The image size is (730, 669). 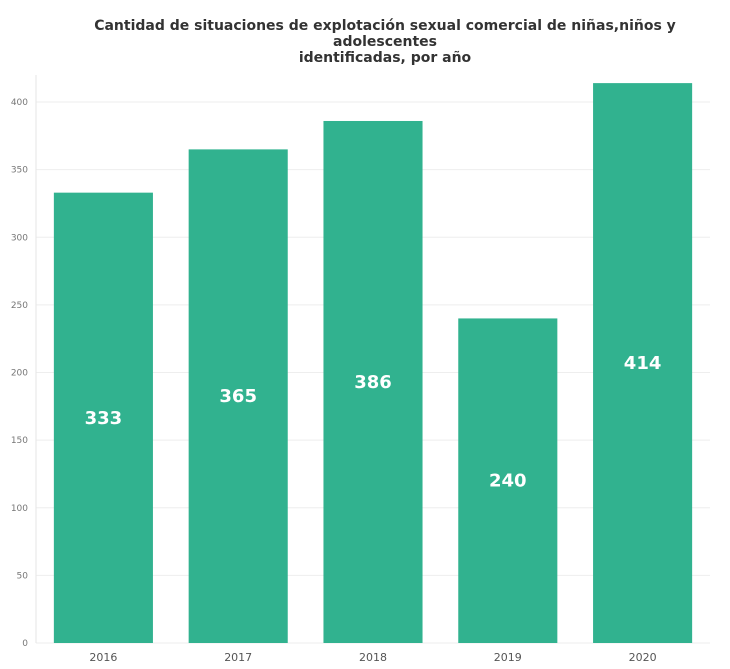 I want to click on x-tick-label-2019: 2019, so click(x=508, y=657).